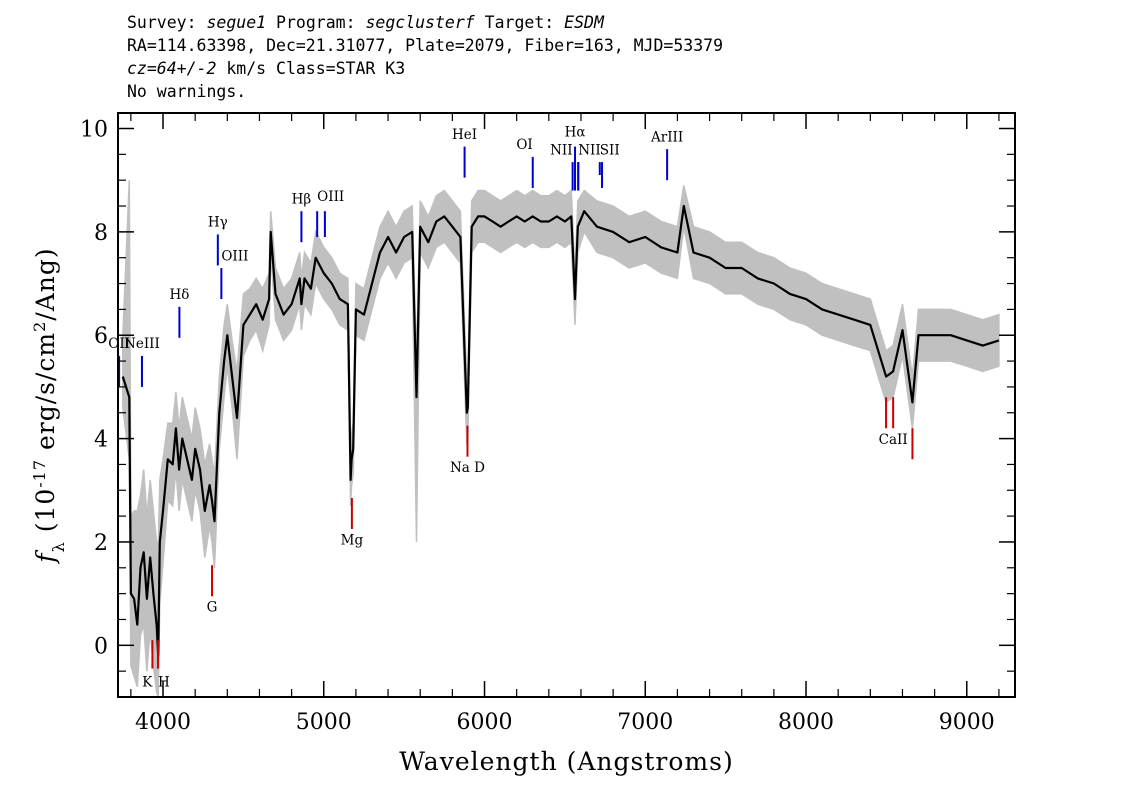 Image resolution: width=1134 pixels, height=810 pixels. I want to click on emission-line-label-9: OI, so click(524, 145).